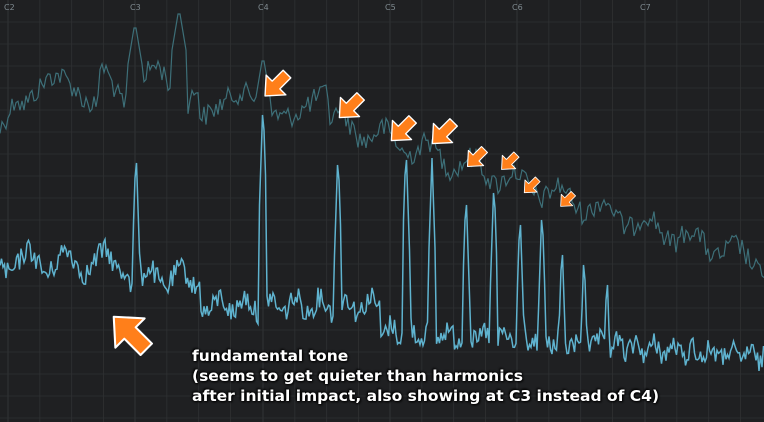  Describe the element at coordinates (9, 7) in the screenshot. I see `note-label-c2: C2` at that location.